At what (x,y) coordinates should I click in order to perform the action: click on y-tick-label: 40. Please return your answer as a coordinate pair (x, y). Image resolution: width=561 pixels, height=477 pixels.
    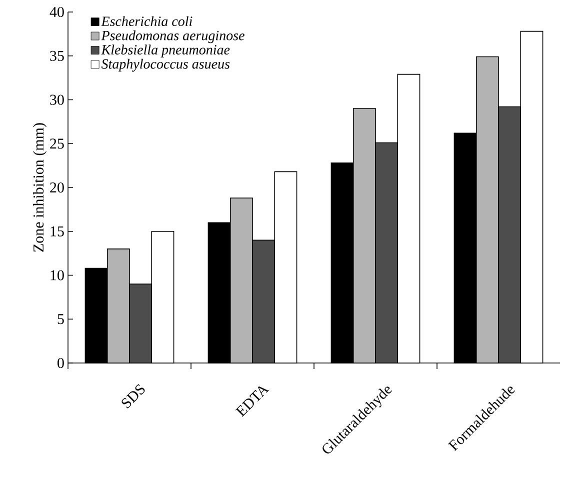
    Looking at the image, I should click on (57, 12).